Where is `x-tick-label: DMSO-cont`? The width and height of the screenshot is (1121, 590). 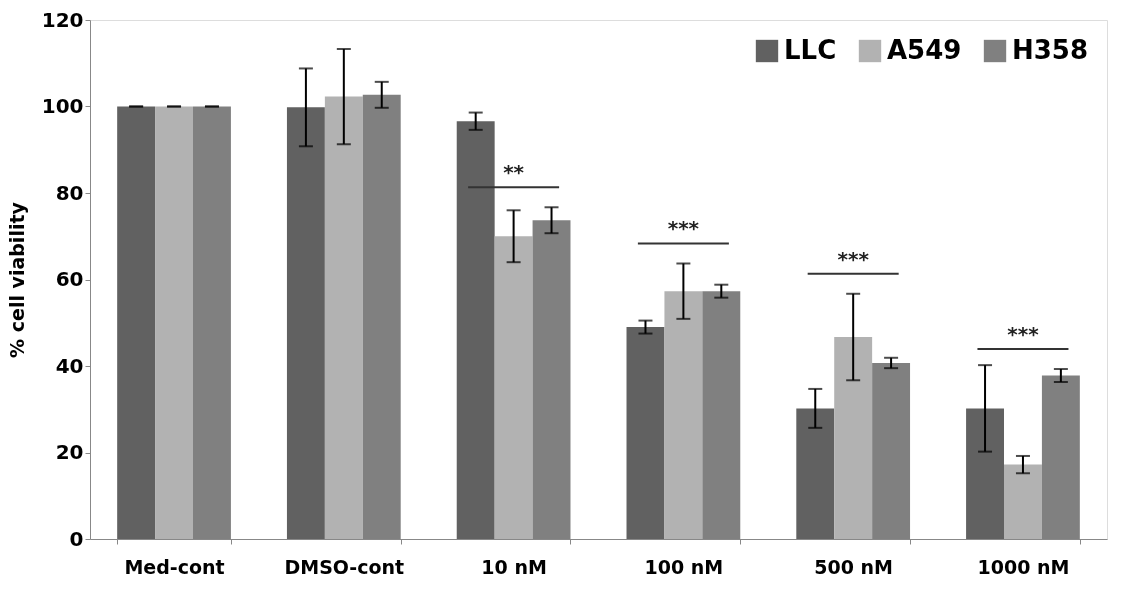 x-tick-label: DMSO-cont is located at coordinates (344, 566).